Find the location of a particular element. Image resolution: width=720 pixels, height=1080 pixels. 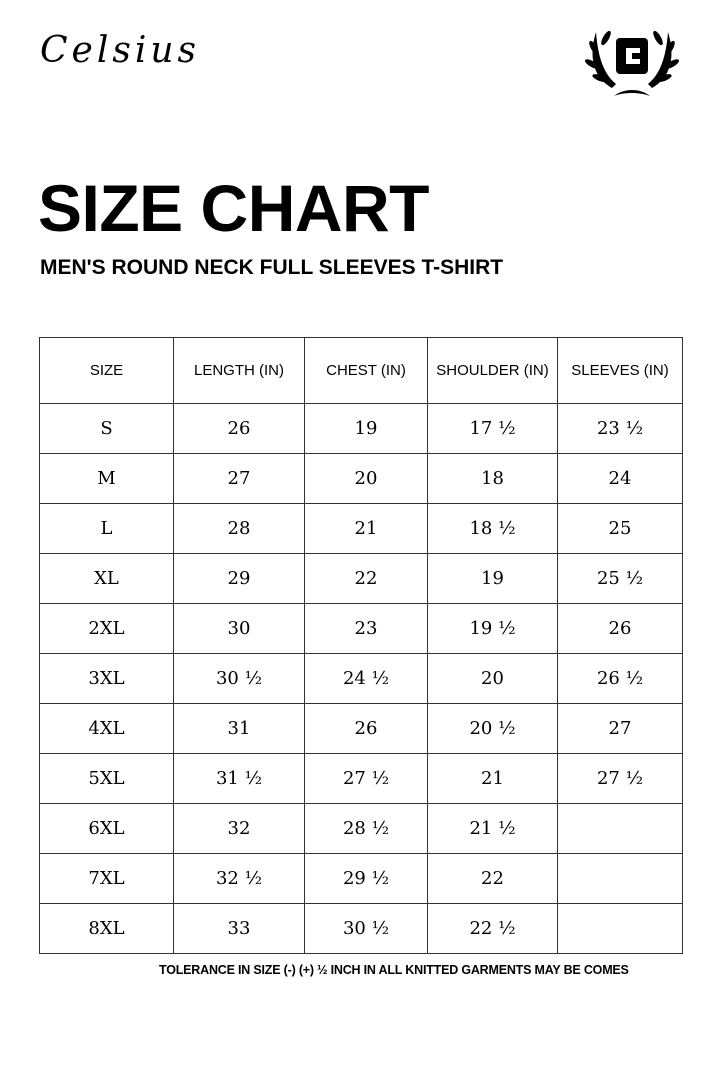

cell-size: S is located at coordinates (106, 428).